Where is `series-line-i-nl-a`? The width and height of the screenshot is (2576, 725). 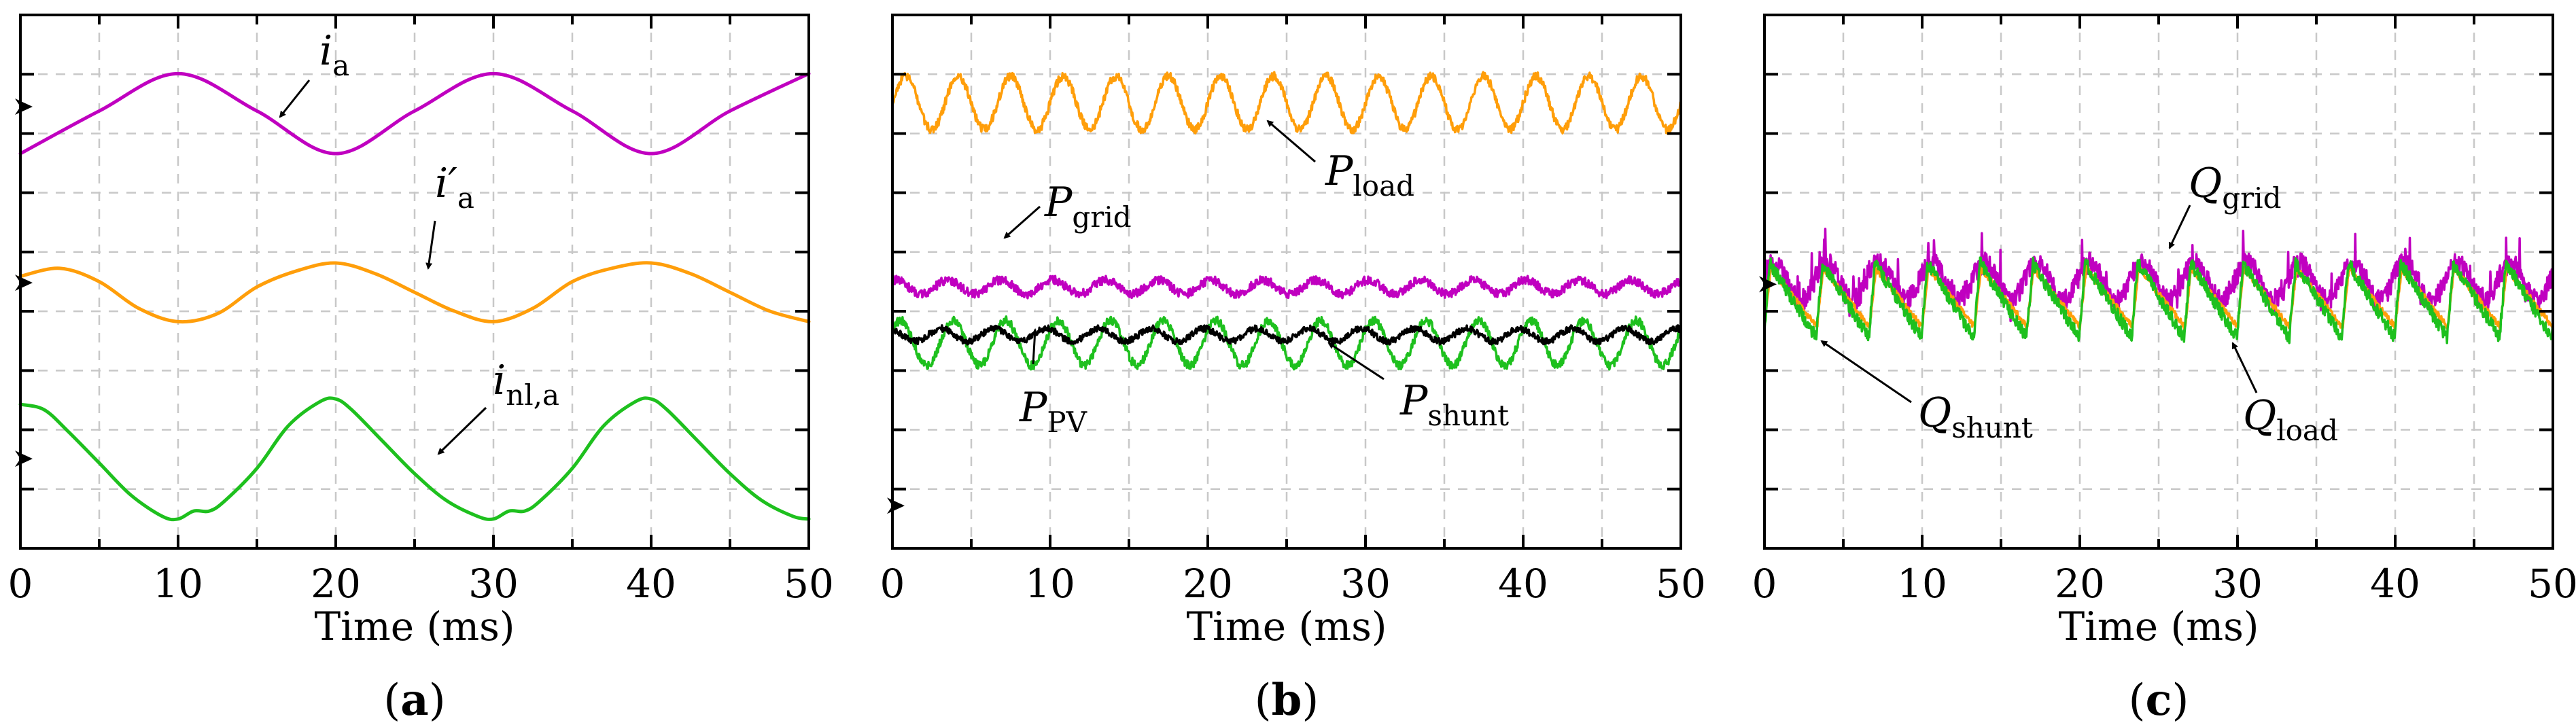
series-line-i-nl-a is located at coordinates (414, 459).